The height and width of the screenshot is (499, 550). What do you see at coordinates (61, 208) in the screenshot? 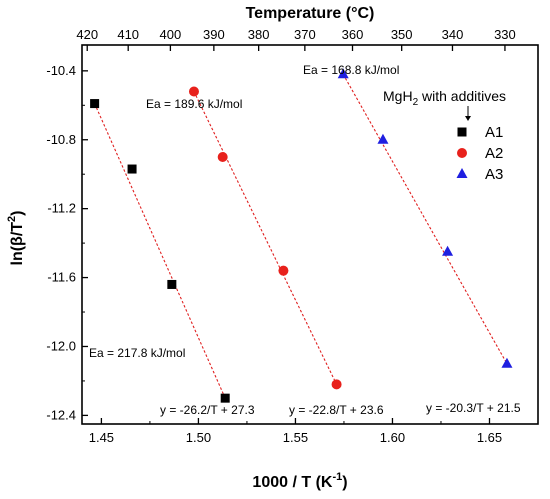
I see `y-tick-label: -11.2` at bounding box center [61, 208].